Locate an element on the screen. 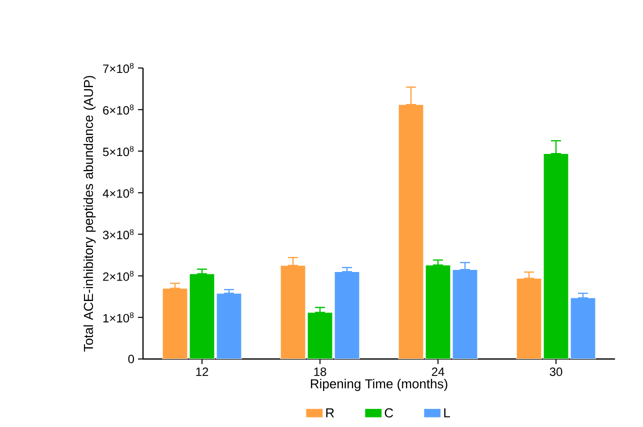 This screenshot has width=643, height=427. y-tick-label: 0 is located at coordinates (131, 359).